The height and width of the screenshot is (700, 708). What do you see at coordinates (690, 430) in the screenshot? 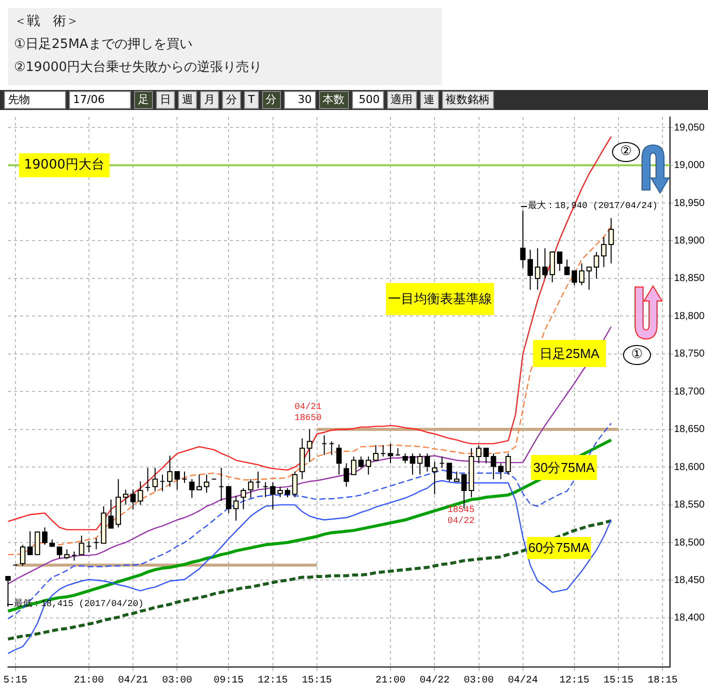
I see `y-tick-label: 18,650` at bounding box center [690, 430].